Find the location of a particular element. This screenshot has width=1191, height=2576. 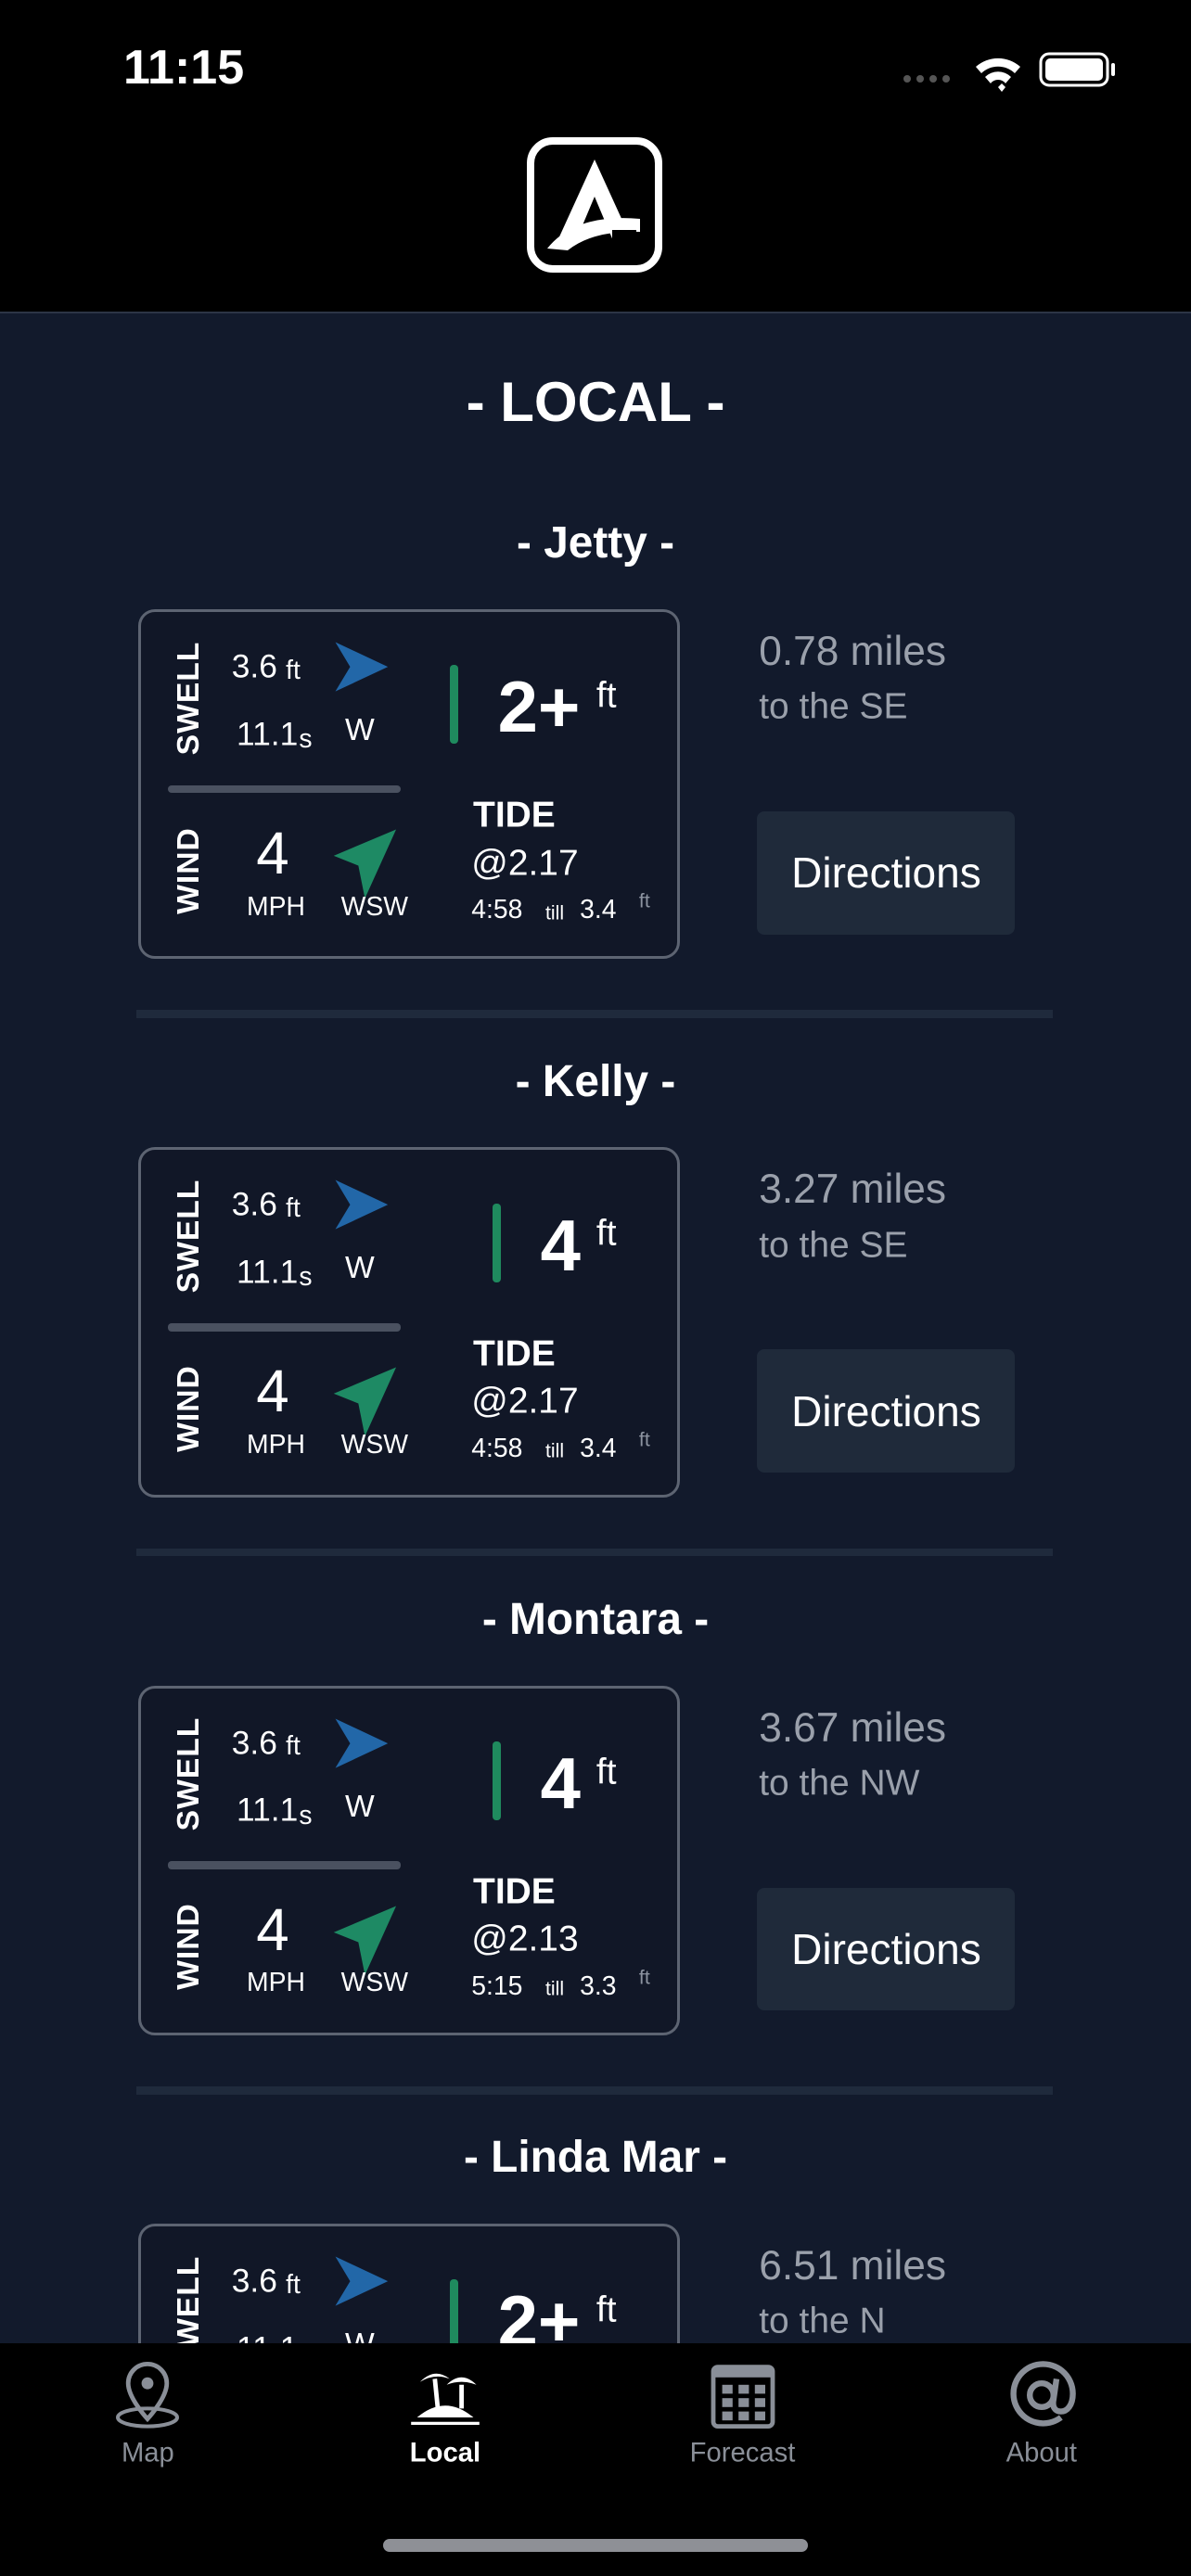

surf-height: 2+ is located at coordinates (539, 707).